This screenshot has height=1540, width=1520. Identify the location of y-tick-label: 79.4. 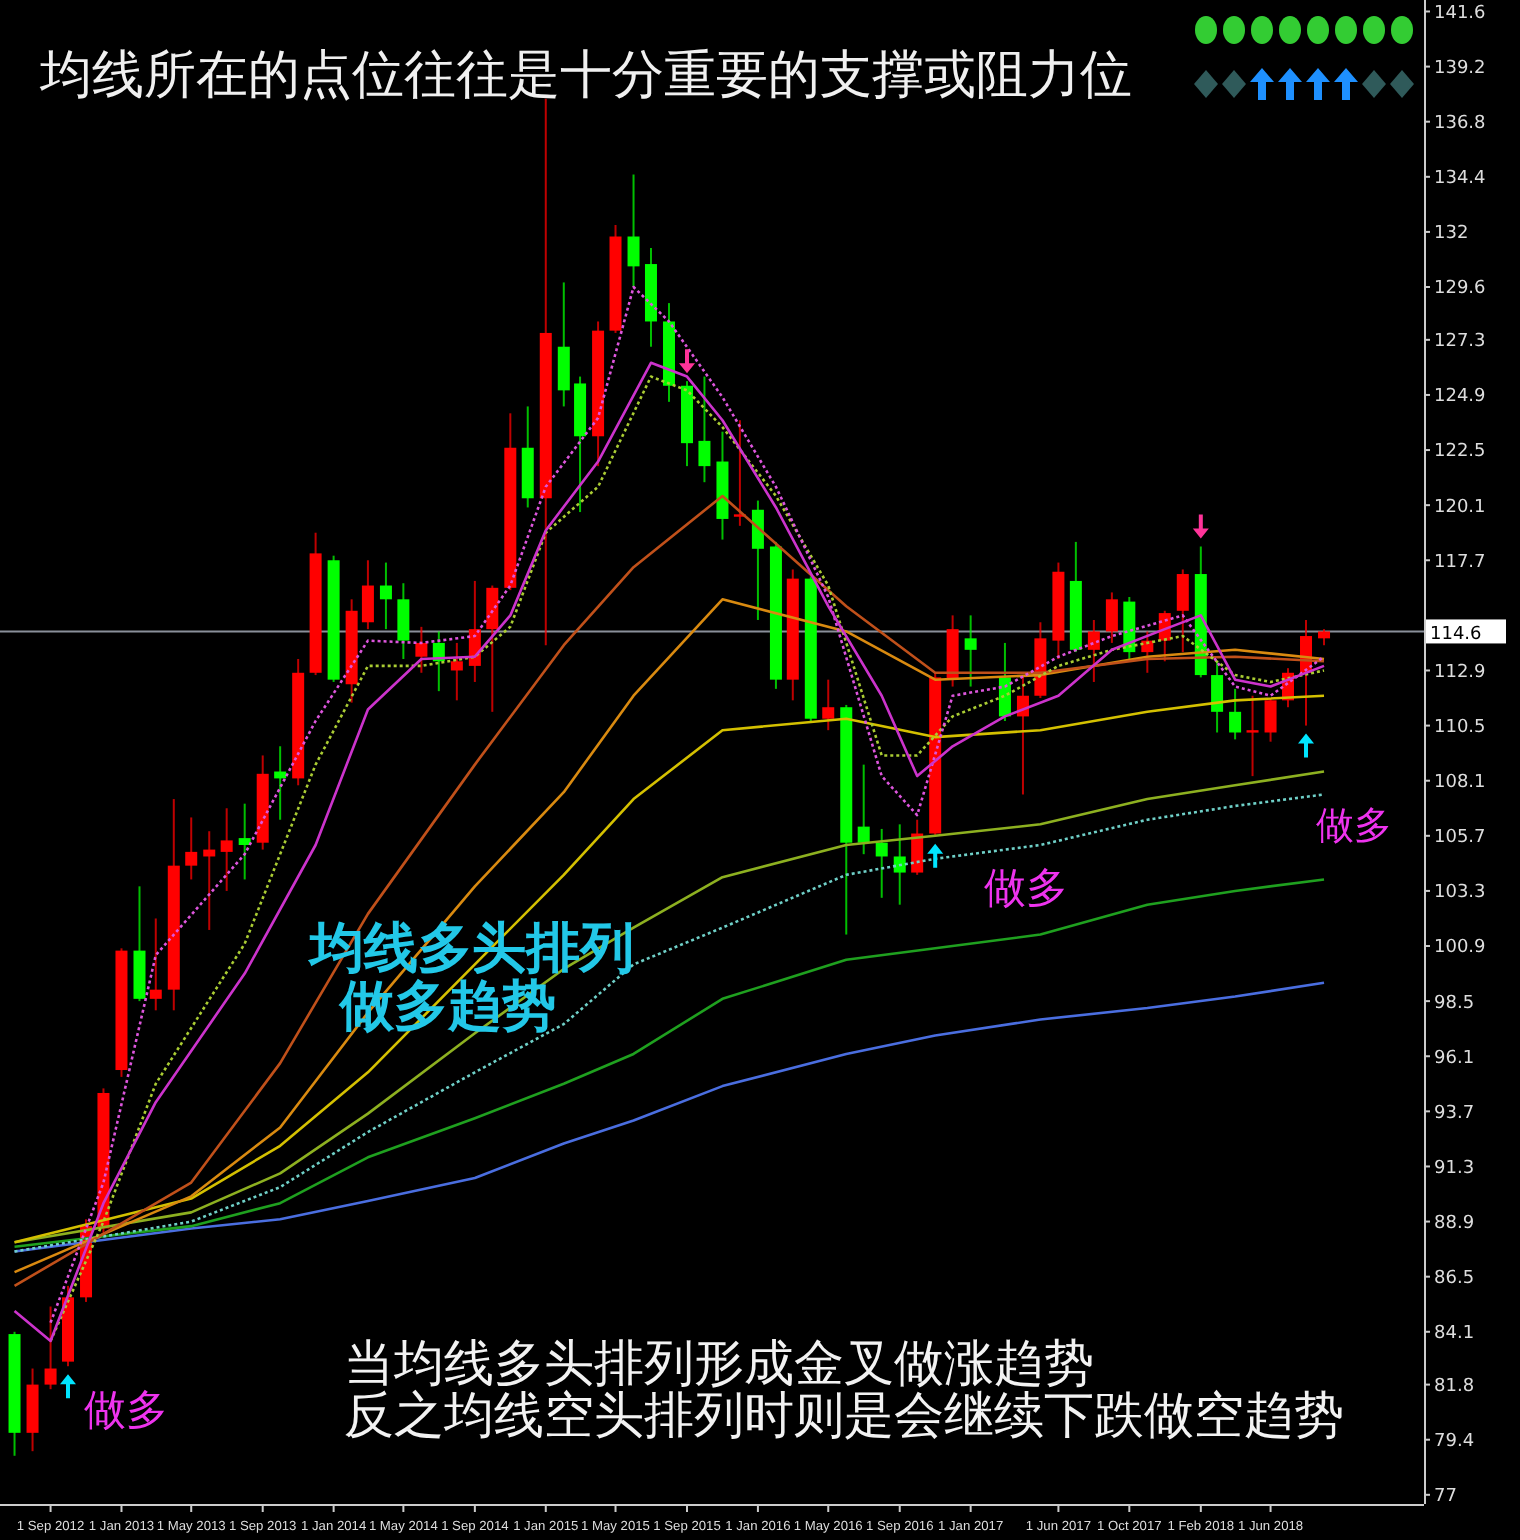
(1454, 1442).